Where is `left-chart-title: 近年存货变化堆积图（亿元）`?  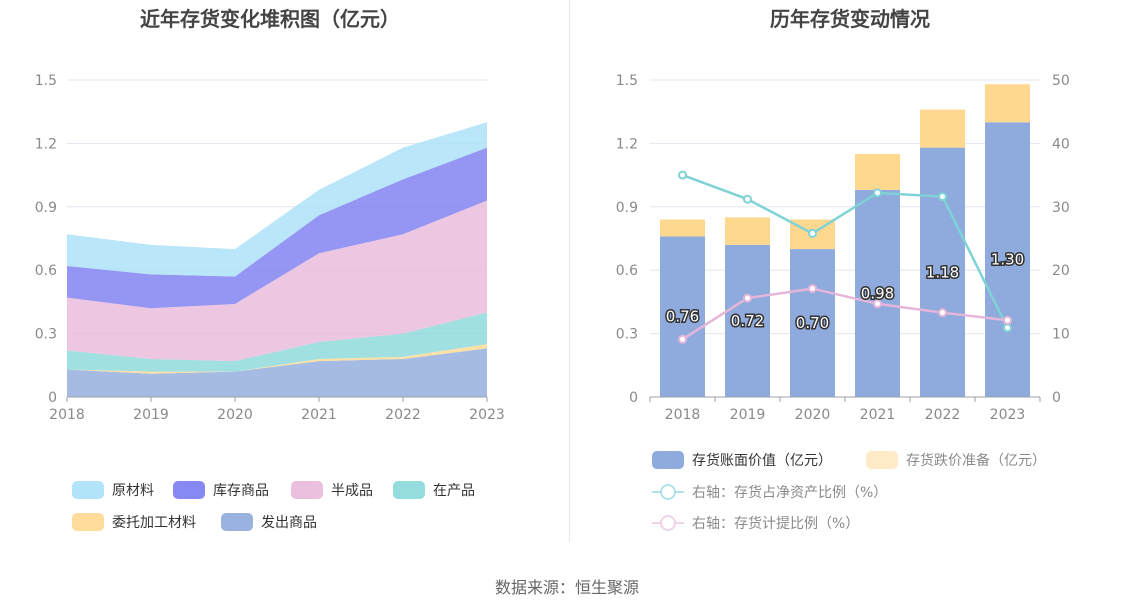 left-chart-title: 近年存货变化堆积图（亿元） is located at coordinates (270, 19).